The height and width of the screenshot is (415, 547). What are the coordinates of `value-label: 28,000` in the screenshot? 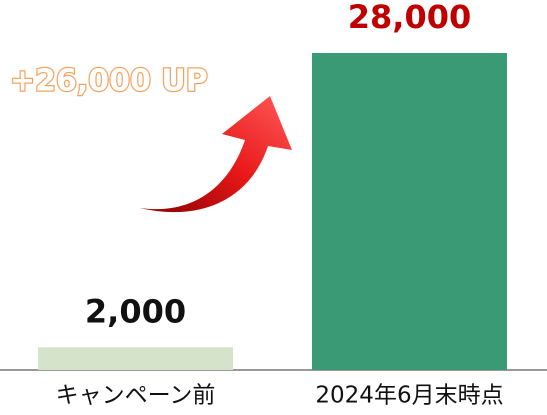 It's located at (409, 18).